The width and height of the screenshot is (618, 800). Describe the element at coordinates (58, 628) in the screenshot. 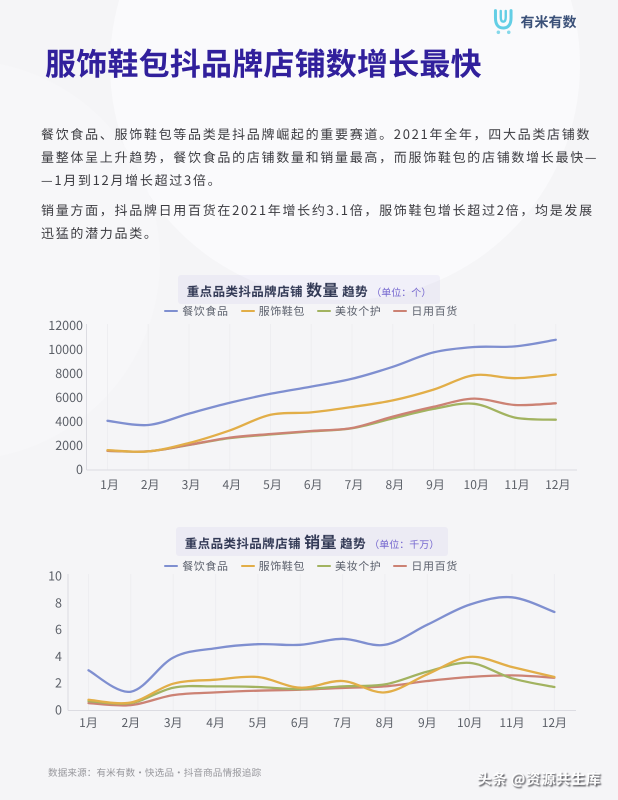

I see `svg-text: 6` at that location.